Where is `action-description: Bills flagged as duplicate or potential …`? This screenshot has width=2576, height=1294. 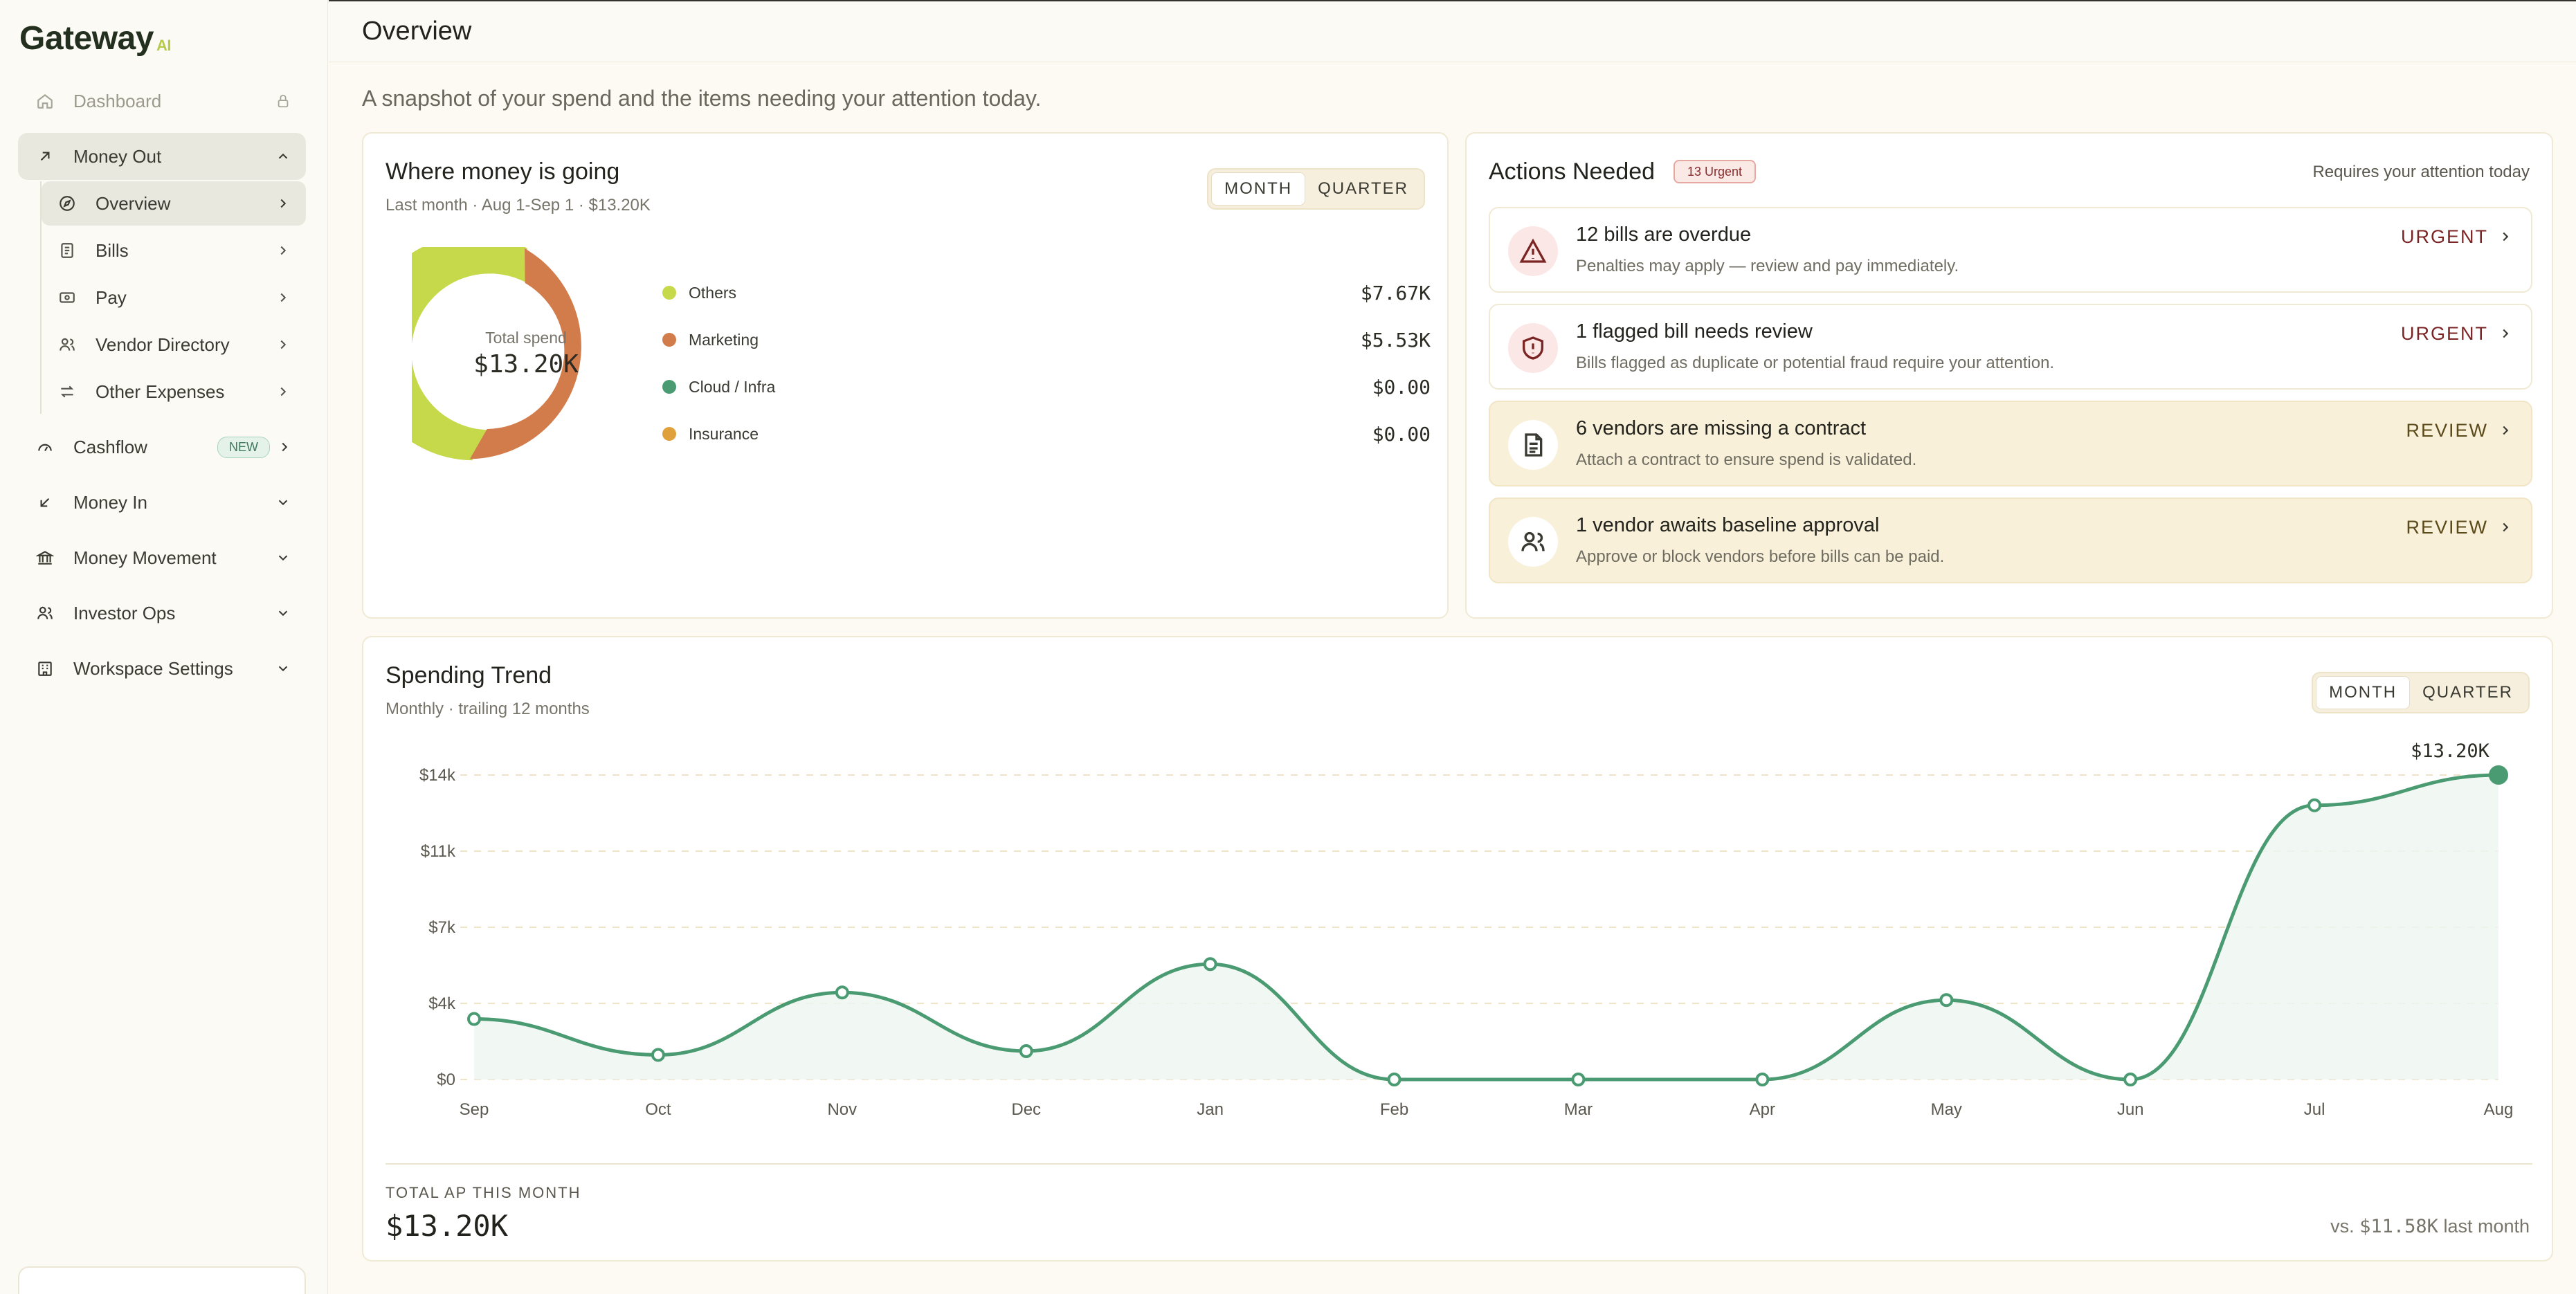
action-description: Bills flagged as duplicate or potential … is located at coordinates (1815, 363).